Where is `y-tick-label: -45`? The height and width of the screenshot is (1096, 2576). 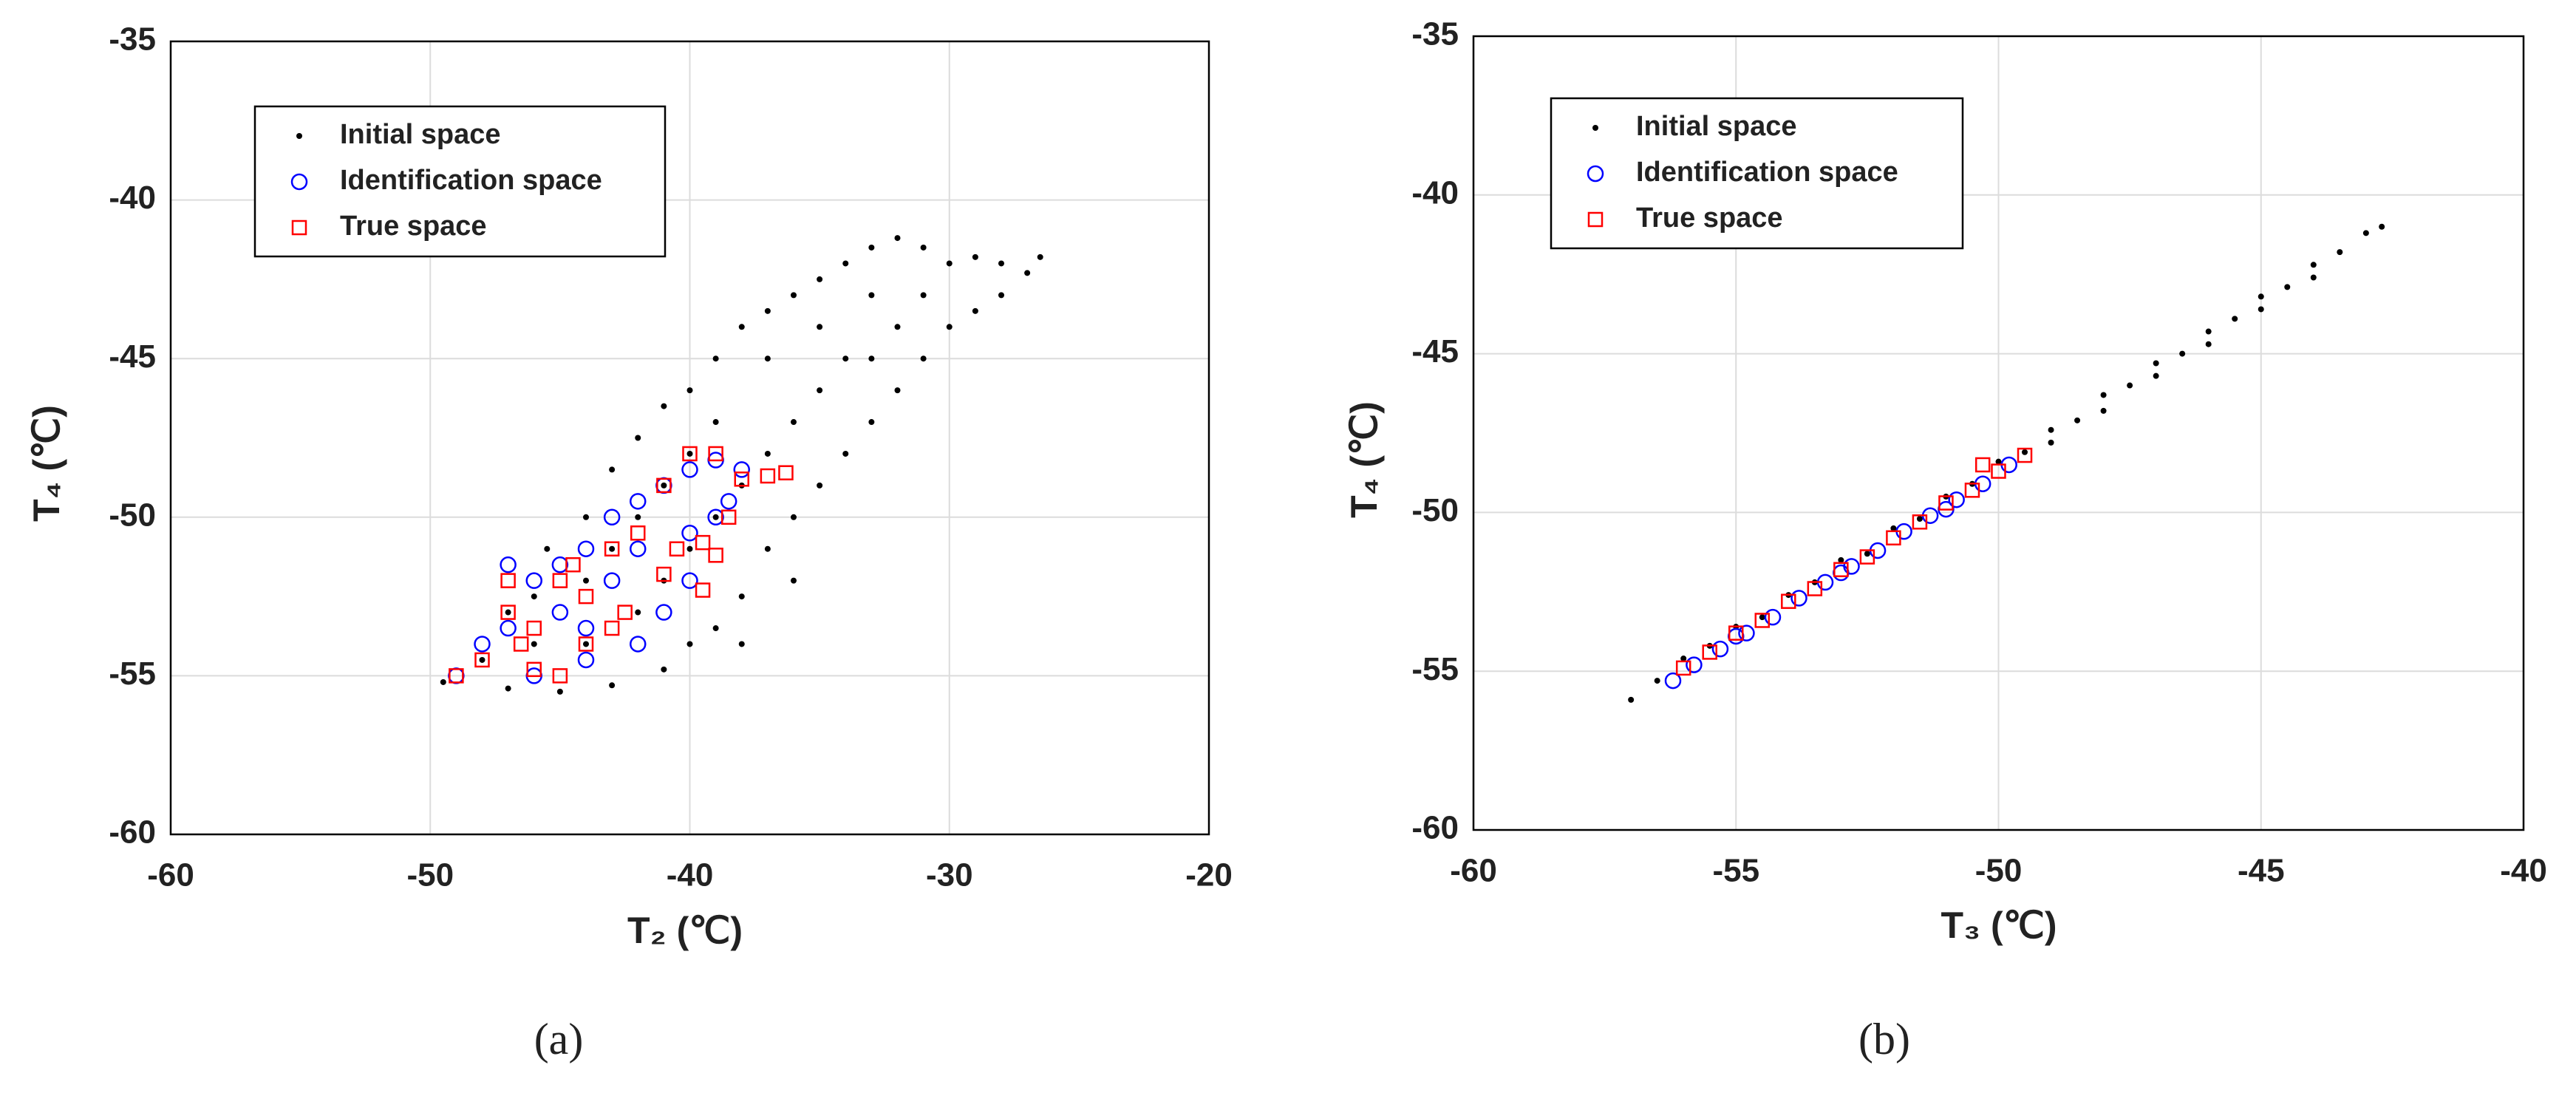 y-tick-label: -45 is located at coordinates (132, 356).